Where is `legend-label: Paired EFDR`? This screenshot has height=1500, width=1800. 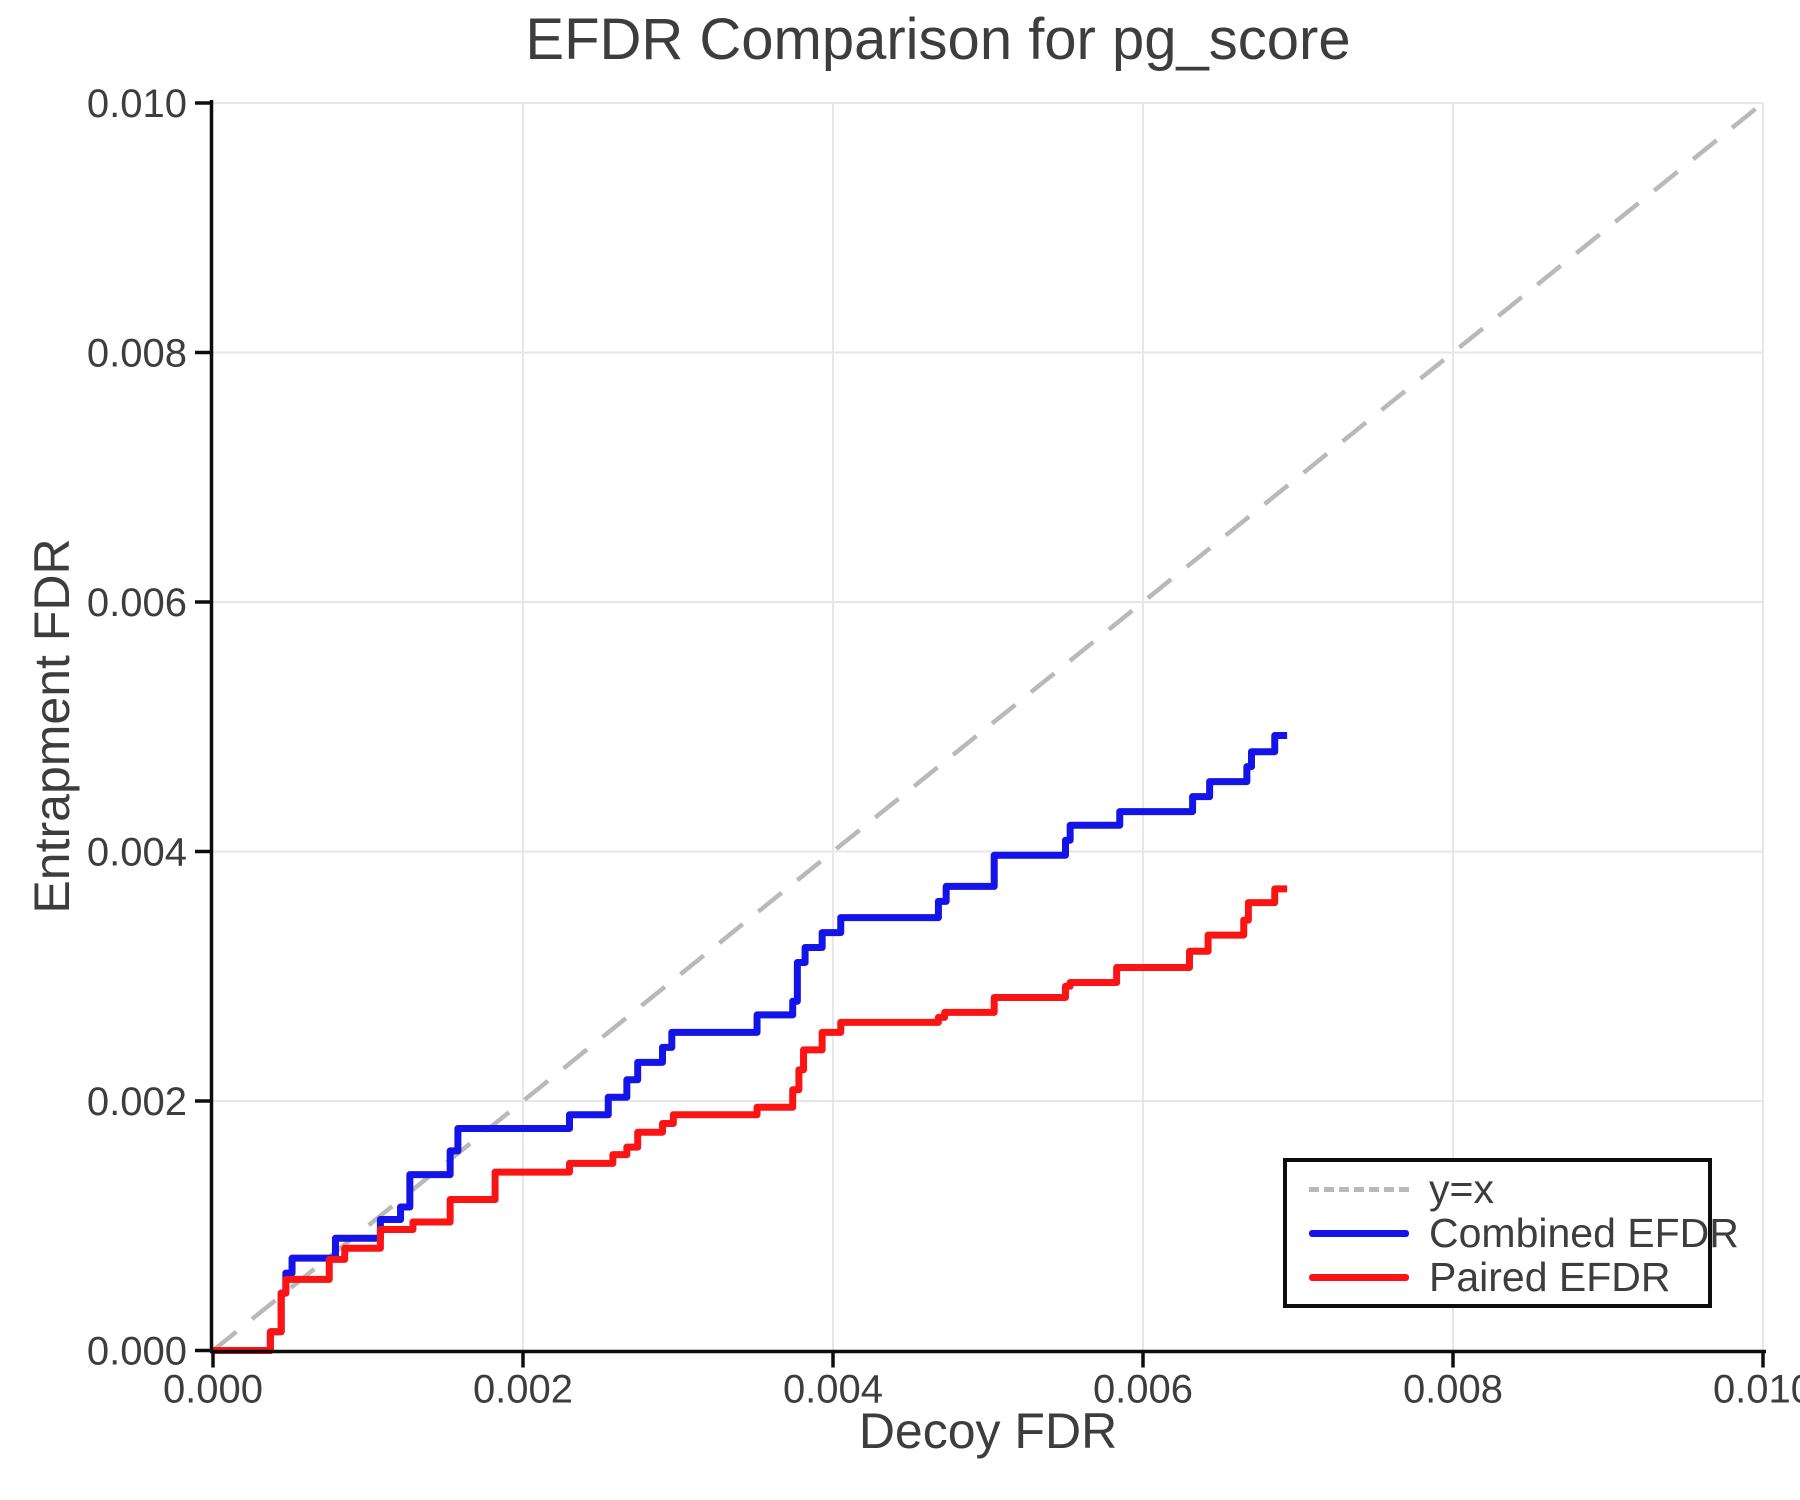 legend-label: Paired EFDR is located at coordinates (1550, 1276).